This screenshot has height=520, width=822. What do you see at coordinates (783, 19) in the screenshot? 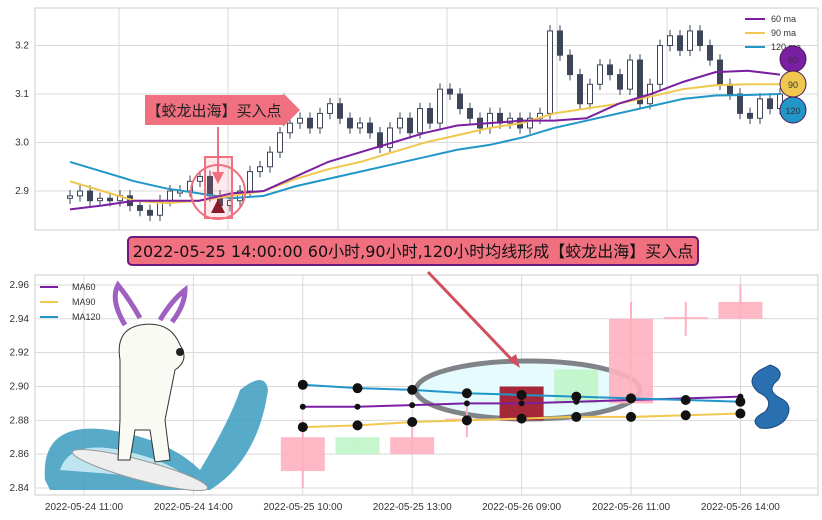
I see `legend-label: 60 ma` at bounding box center [783, 19].